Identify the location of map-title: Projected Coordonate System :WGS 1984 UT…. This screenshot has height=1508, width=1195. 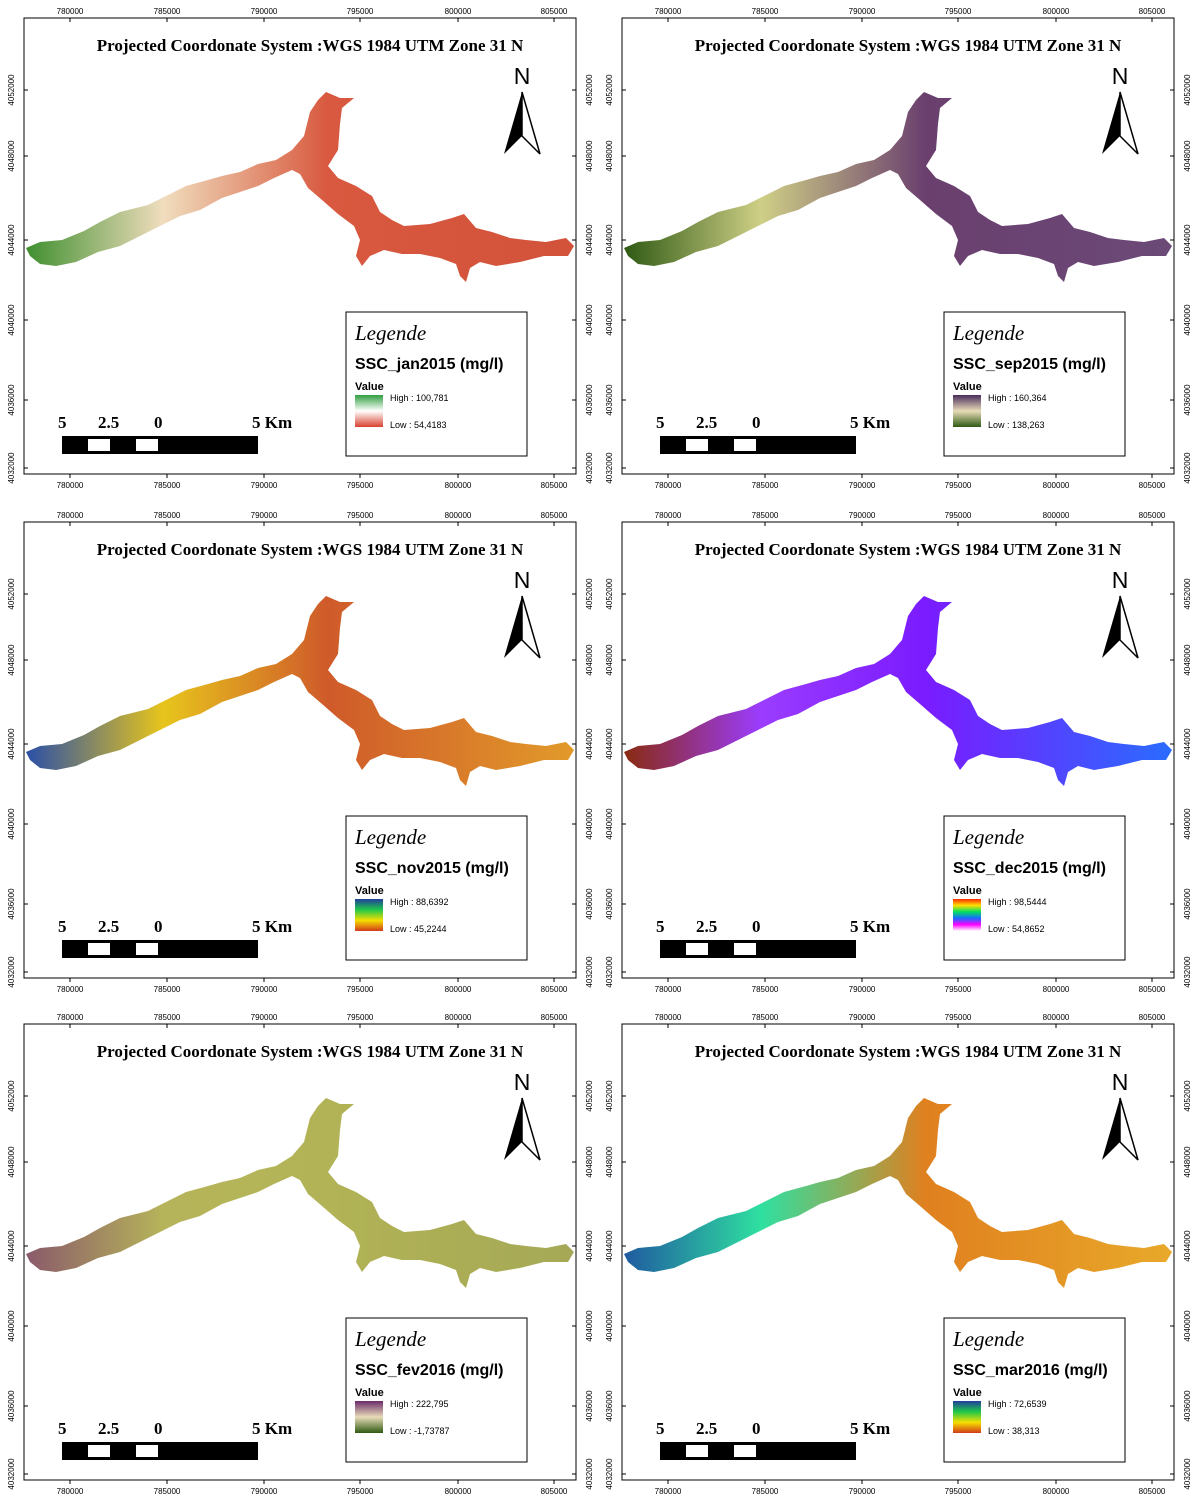
(908, 1051).